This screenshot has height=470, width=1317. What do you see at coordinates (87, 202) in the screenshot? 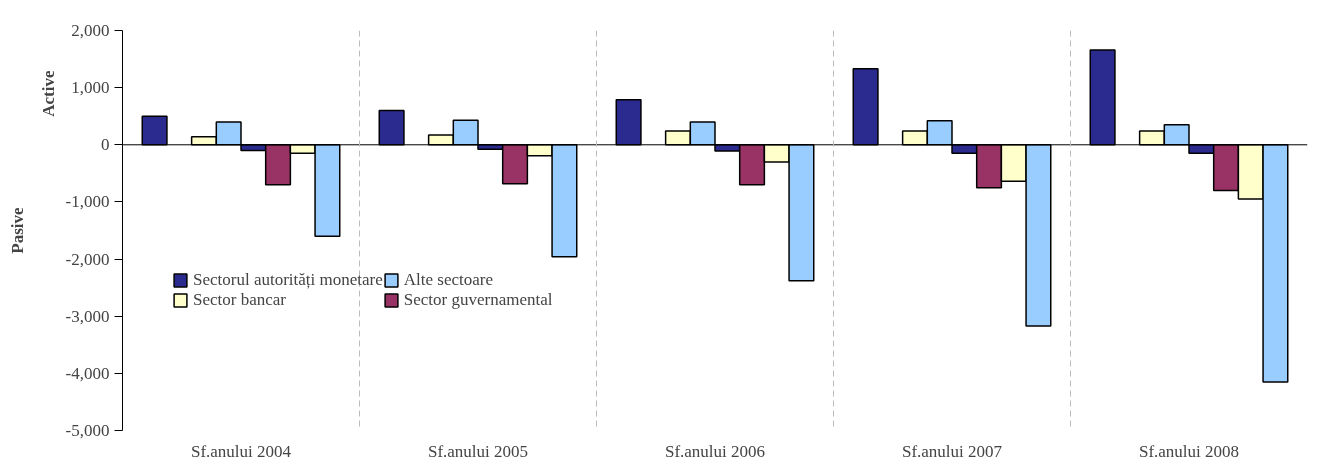
I see `y-tick-label: -1,000` at bounding box center [87, 202].